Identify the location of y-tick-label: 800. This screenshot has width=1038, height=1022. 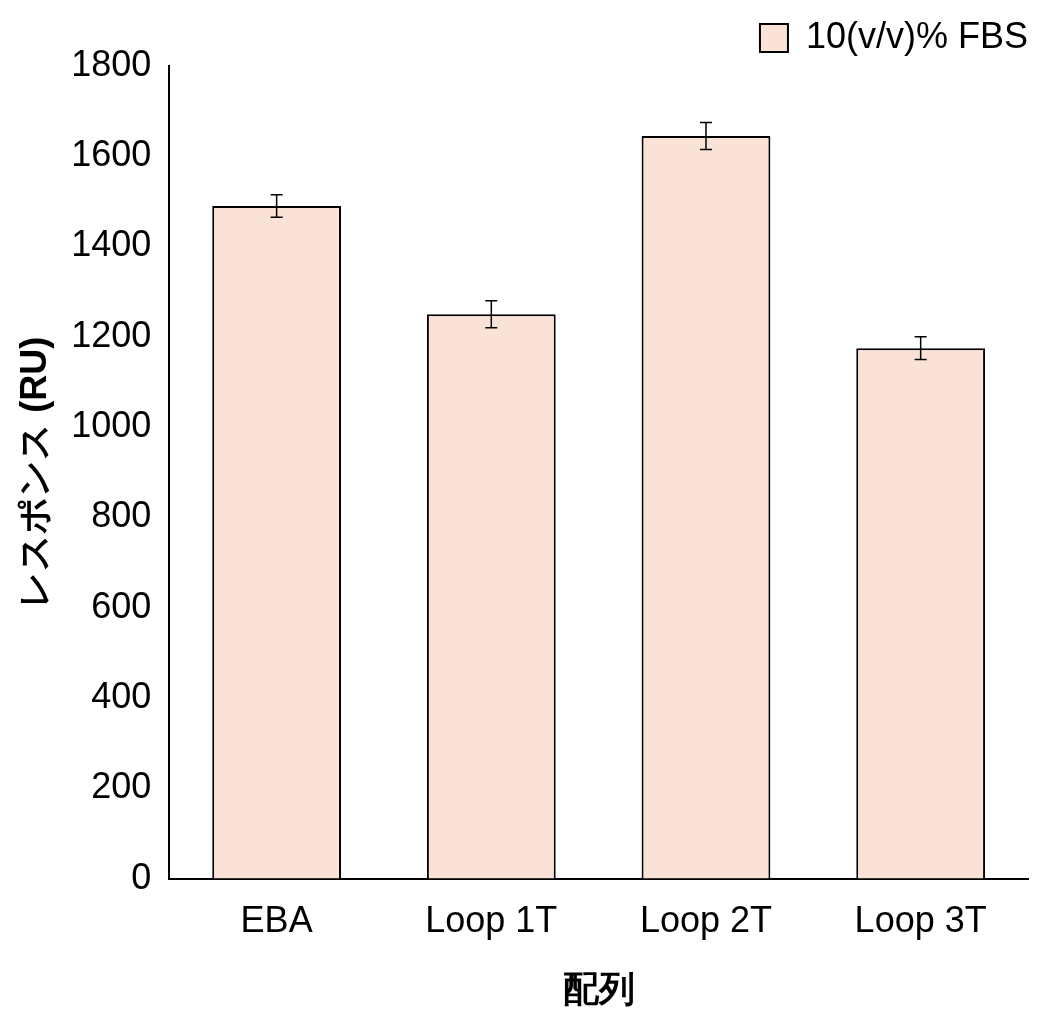
(121, 515).